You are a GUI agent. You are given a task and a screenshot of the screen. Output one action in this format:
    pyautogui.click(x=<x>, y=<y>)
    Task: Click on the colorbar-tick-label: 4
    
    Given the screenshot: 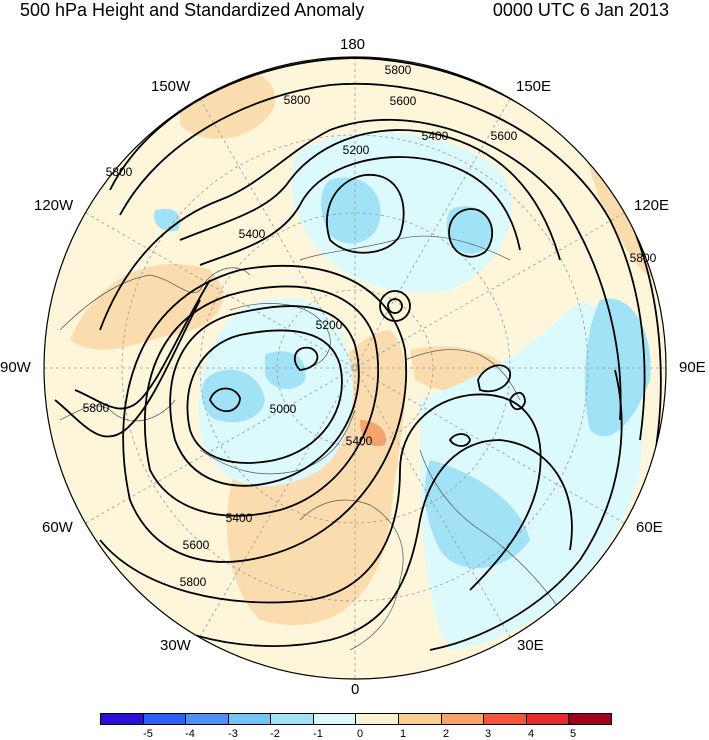 What is the action you would take?
    pyautogui.click(x=531, y=734)
    